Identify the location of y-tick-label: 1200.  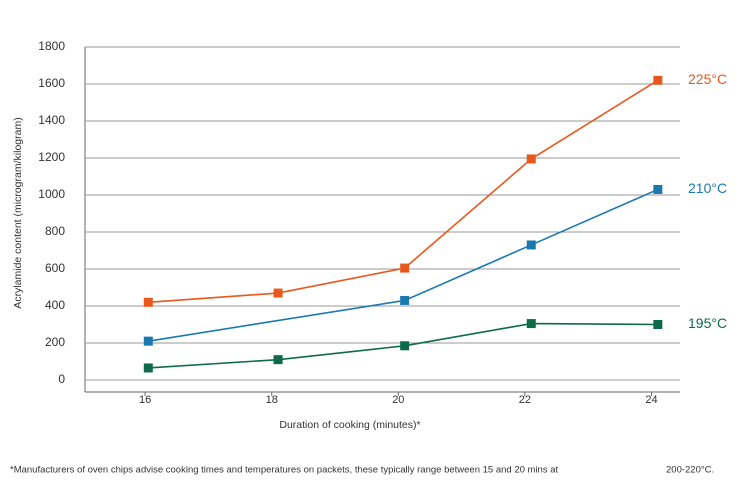
(51, 157).